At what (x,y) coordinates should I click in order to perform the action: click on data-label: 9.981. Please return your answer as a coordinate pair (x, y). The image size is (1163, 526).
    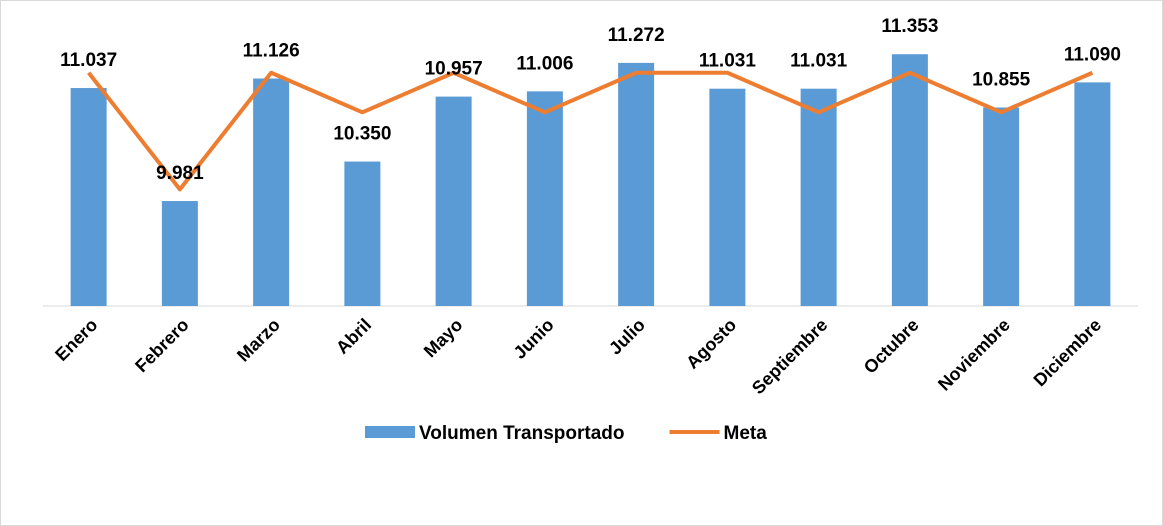
    Looking at the image, I should click on (180, 173).